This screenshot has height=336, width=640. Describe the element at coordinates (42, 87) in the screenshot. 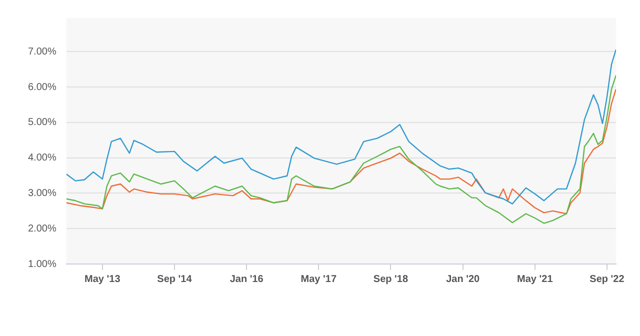

I see `y-tick-label: 6.00%` at that location.